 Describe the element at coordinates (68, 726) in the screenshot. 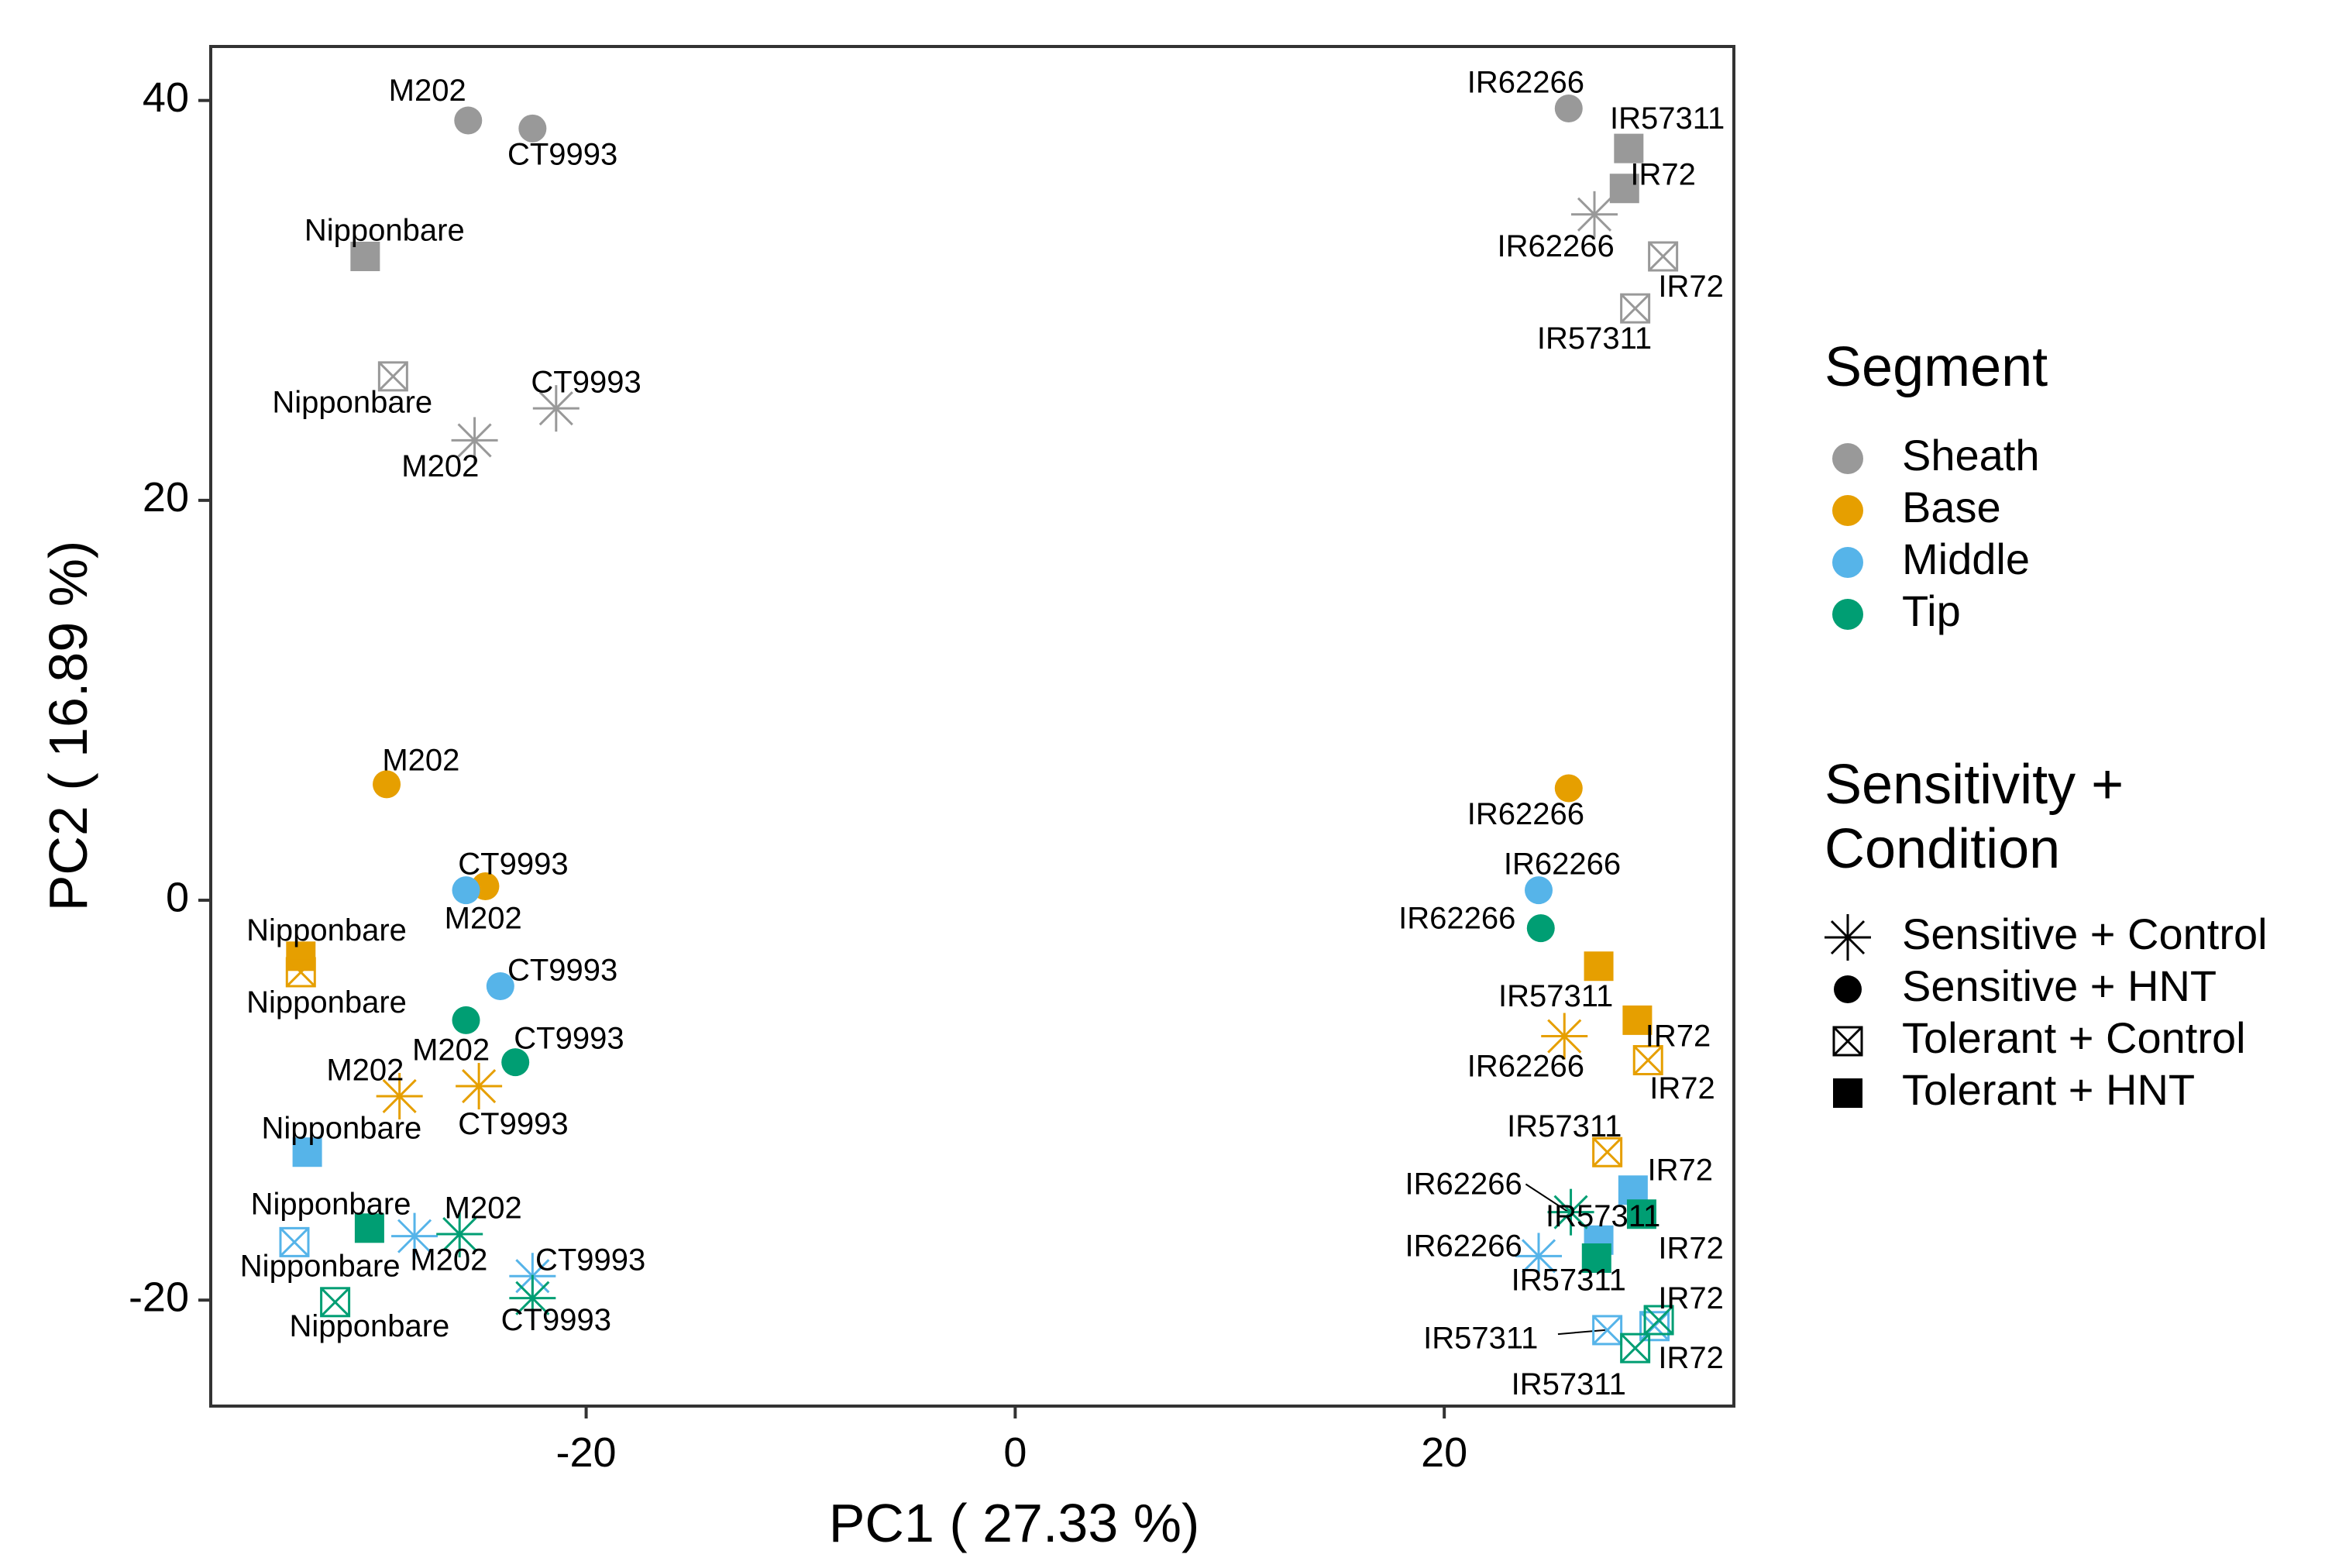

I see `y-axis-title: PC2 ( 16.89 %)` at that location.